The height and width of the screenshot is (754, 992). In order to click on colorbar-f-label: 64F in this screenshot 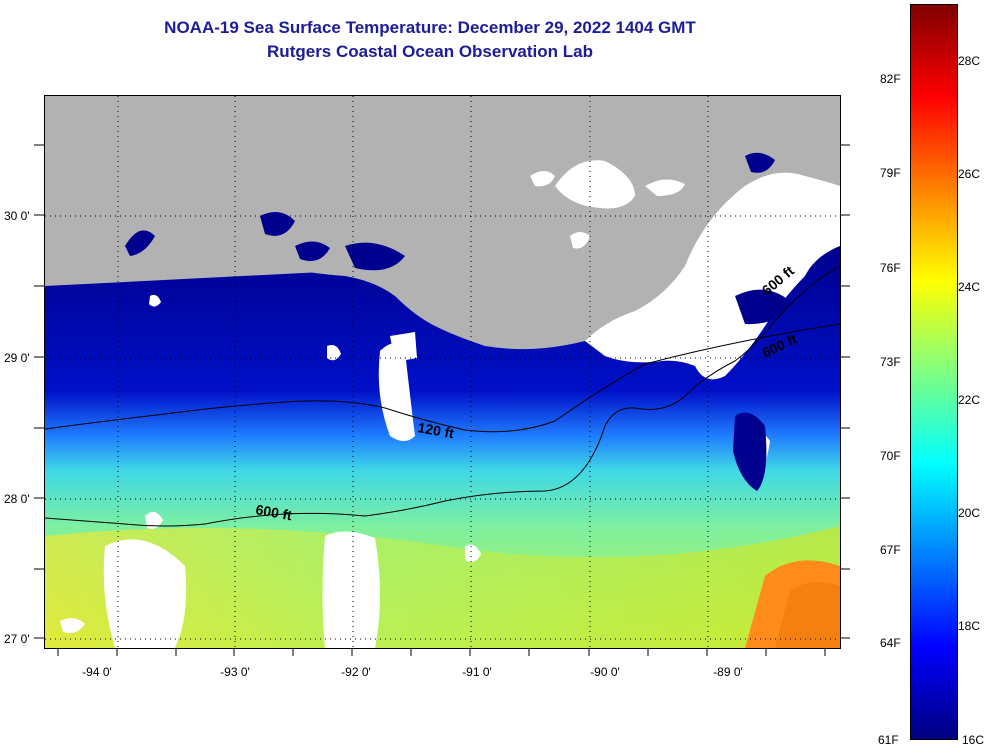, I will do `click(890, 643)`.